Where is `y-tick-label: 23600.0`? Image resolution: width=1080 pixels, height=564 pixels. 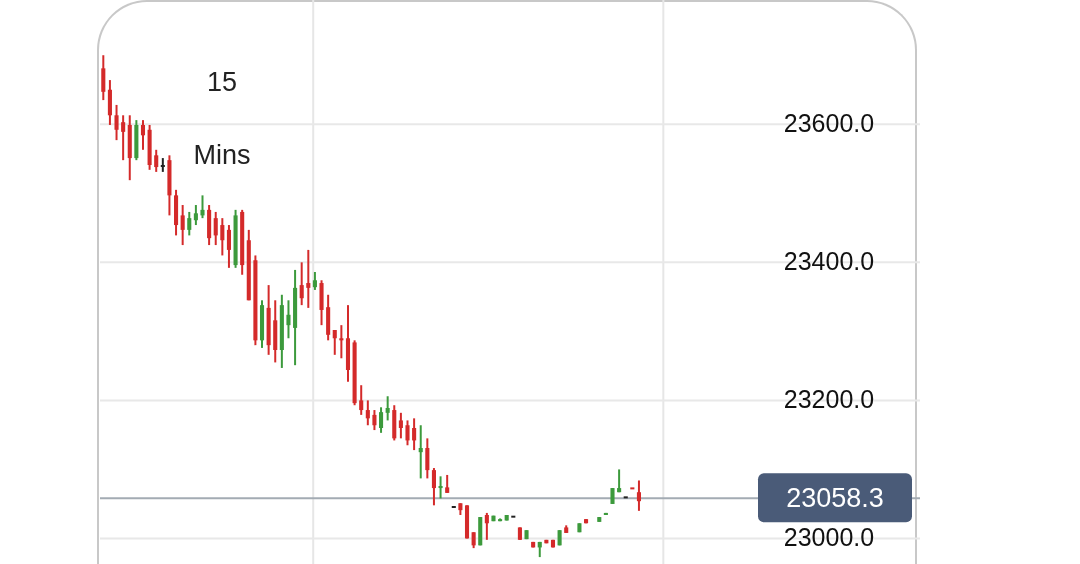
y-tick-label: 23600.0 is located at coordinates (829, 123).